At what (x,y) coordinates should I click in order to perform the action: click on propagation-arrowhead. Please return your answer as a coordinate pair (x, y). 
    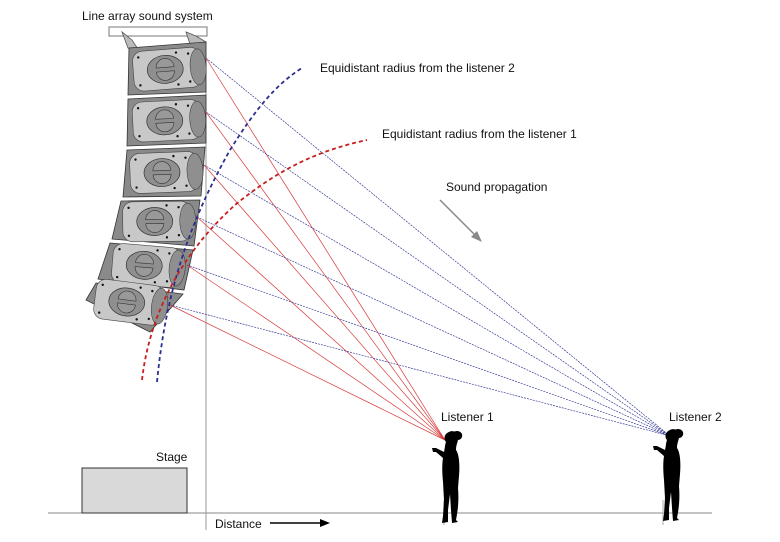
    Looking at the image, I should click on (476, 236).